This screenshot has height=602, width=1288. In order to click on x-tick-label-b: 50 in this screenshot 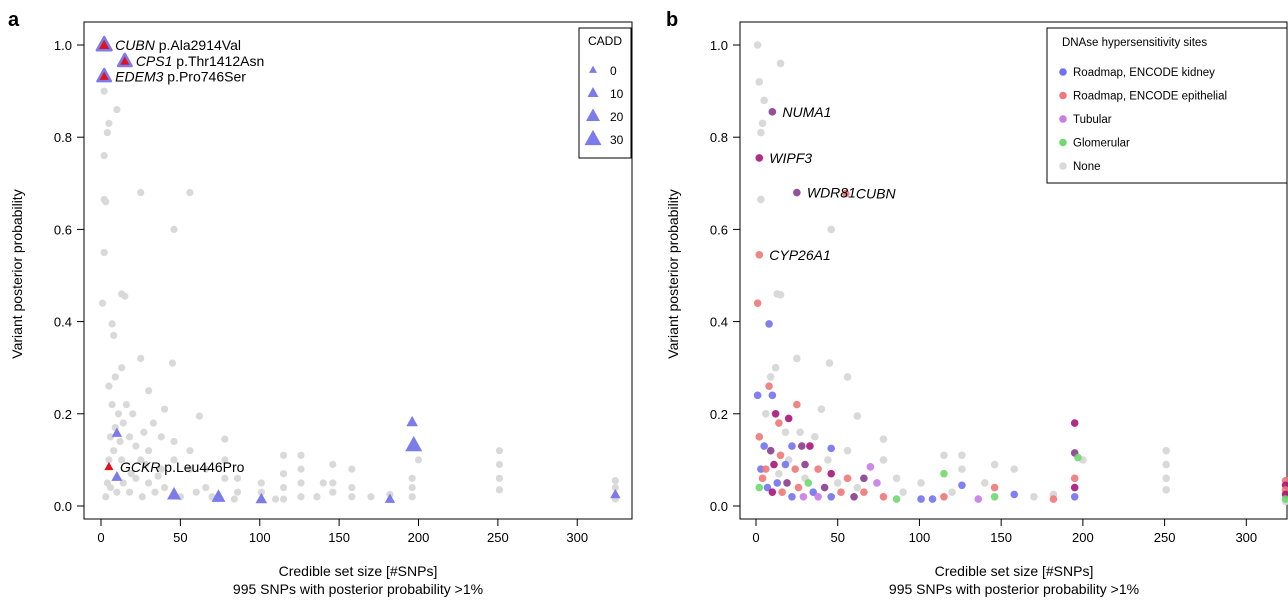, I will do `click(837, 537)`.